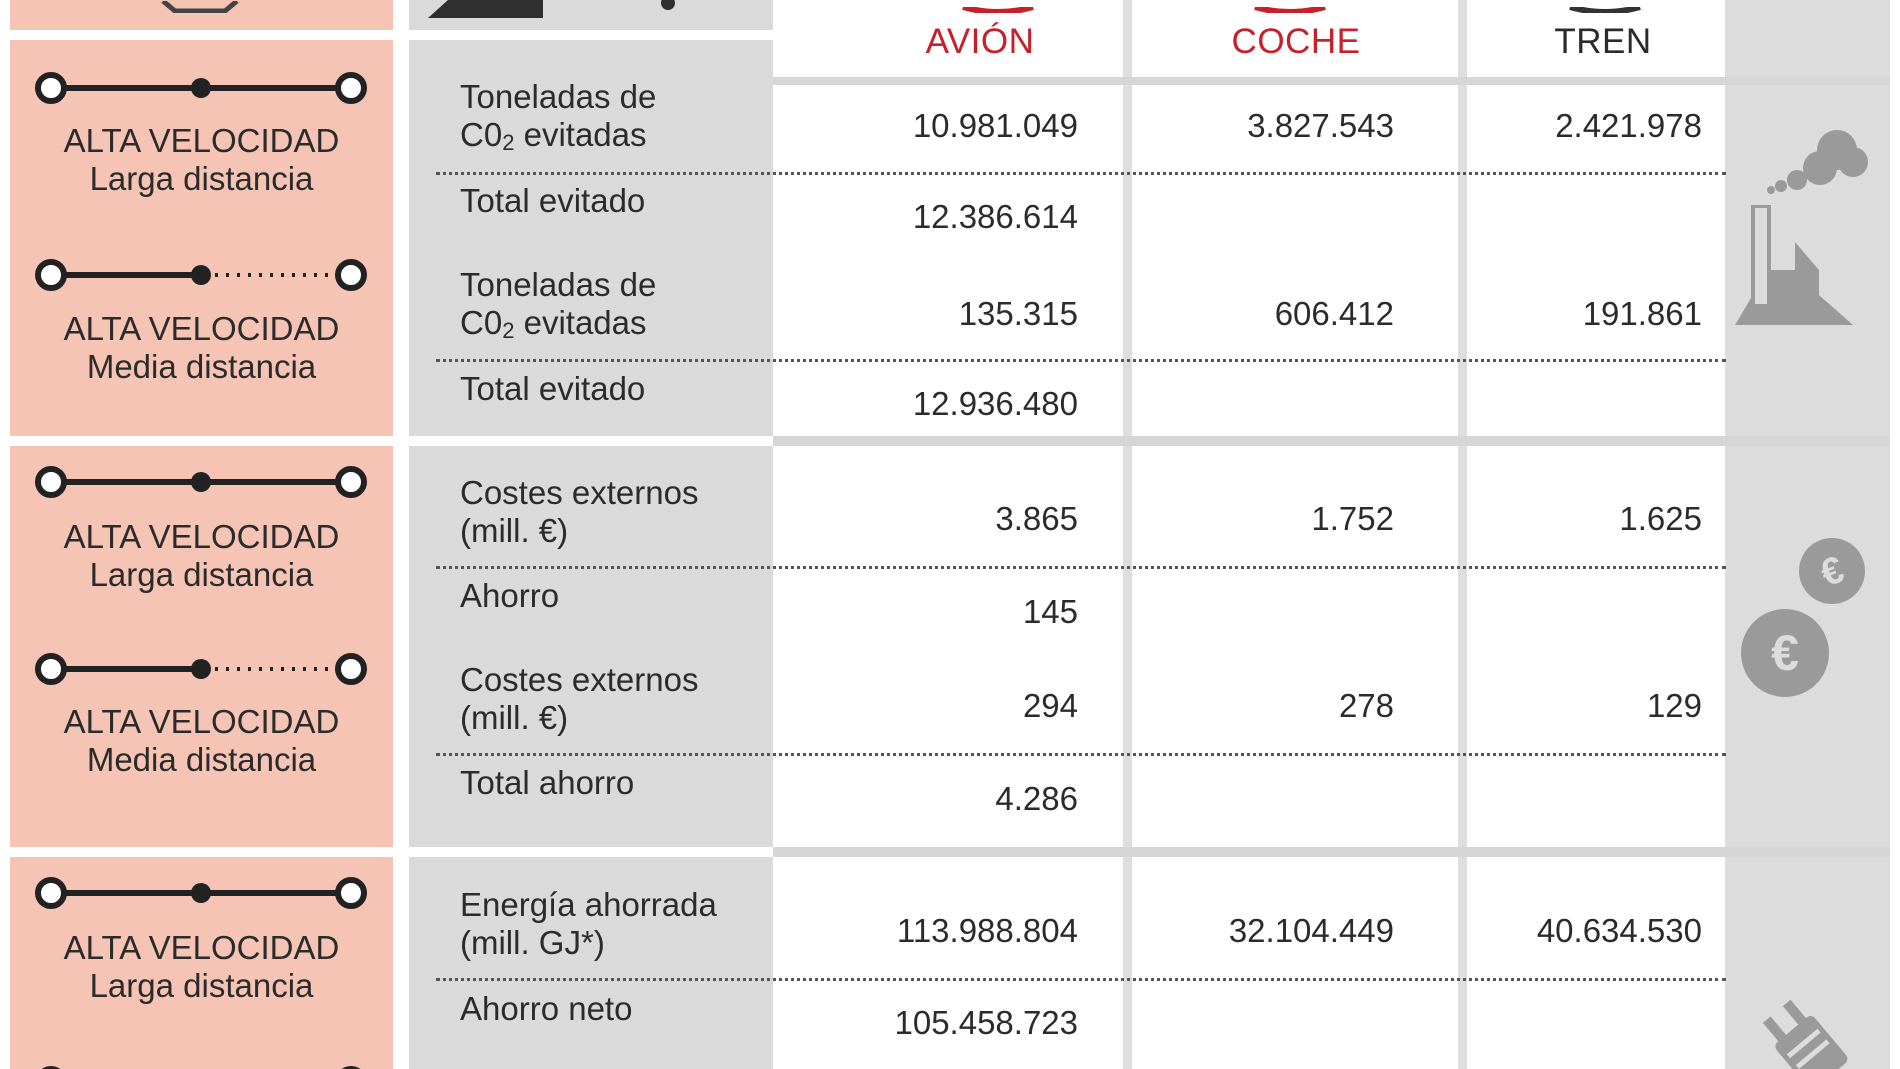 The width and height of the screenshot is (1900, 1069). I want to click on train-col-icon-partial, so click(1605, 7).